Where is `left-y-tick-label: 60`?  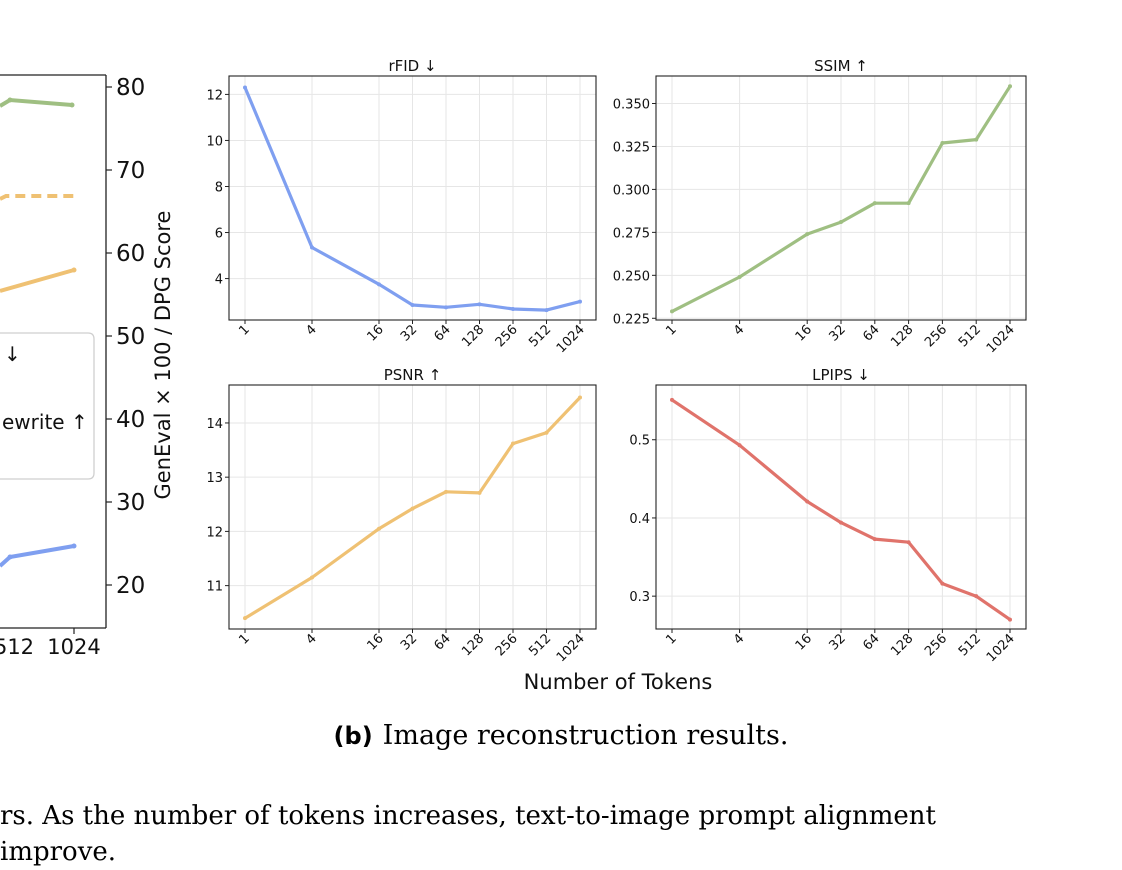 left-y-tick-label: 60 is located at coordinates (130, 254).